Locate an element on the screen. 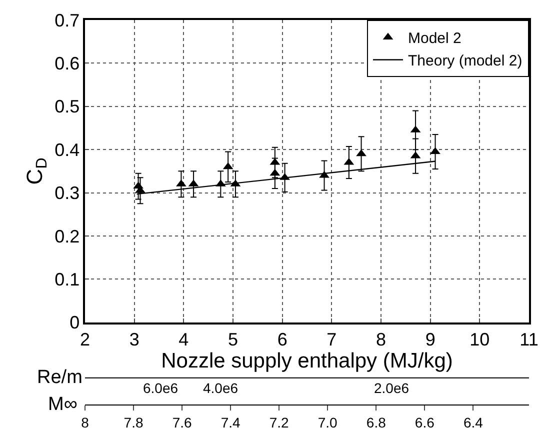  x-tick-label: 4 is located at coordinates (183, 340).